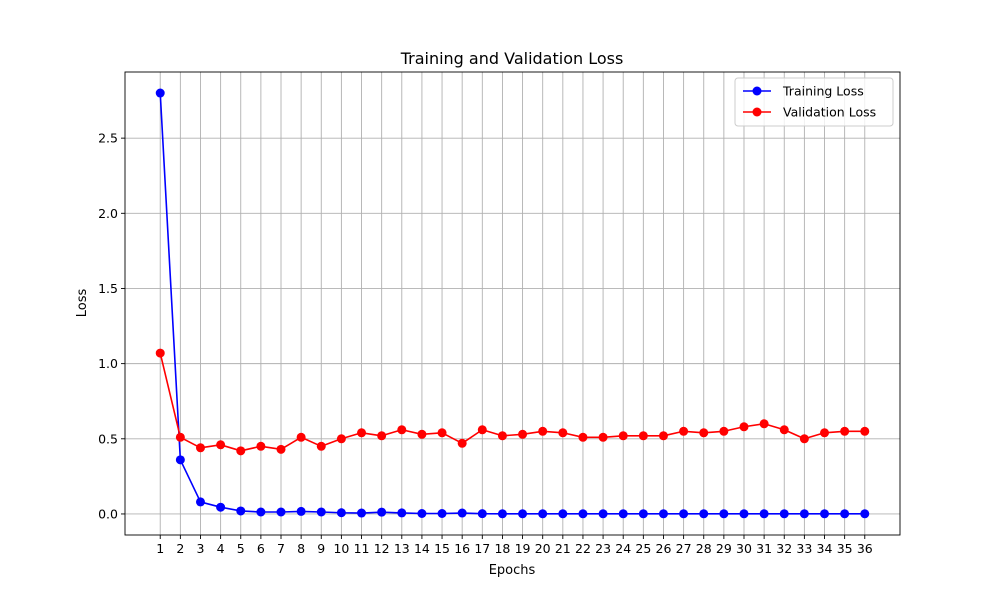 Image resolution: width=1000 pixels, height=600 pixels. I want to click on y-tick-label: 0.5, so click(108, 438).